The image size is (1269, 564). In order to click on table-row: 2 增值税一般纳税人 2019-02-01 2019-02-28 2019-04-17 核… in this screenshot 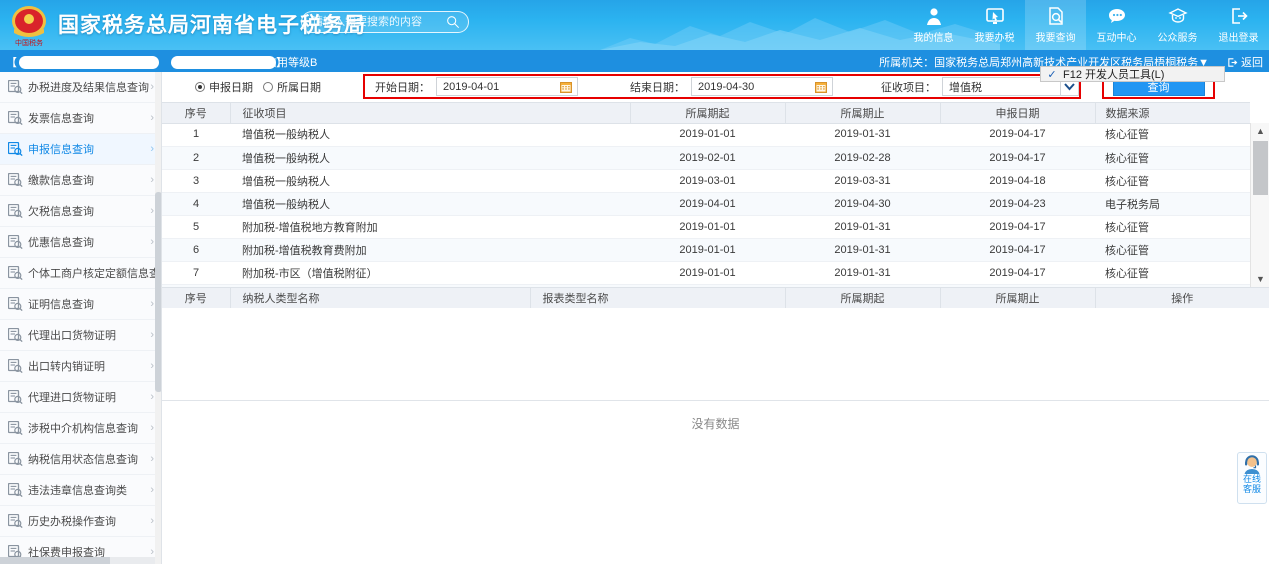, I will do `click(706, 158)`.